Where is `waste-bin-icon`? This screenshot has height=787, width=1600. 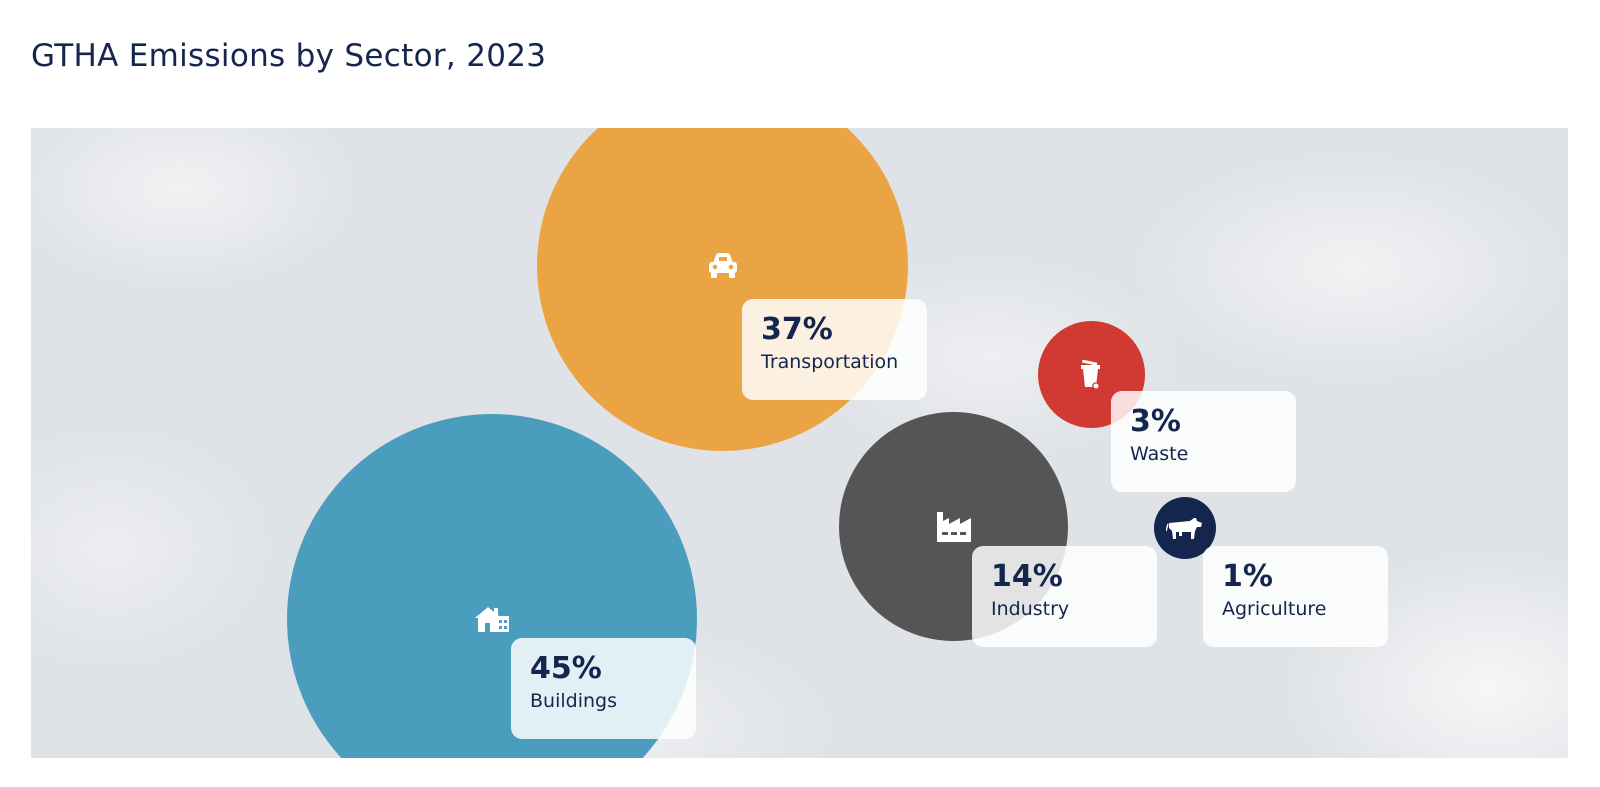
waste-bin-icon is located at coordinates (1092, 374).